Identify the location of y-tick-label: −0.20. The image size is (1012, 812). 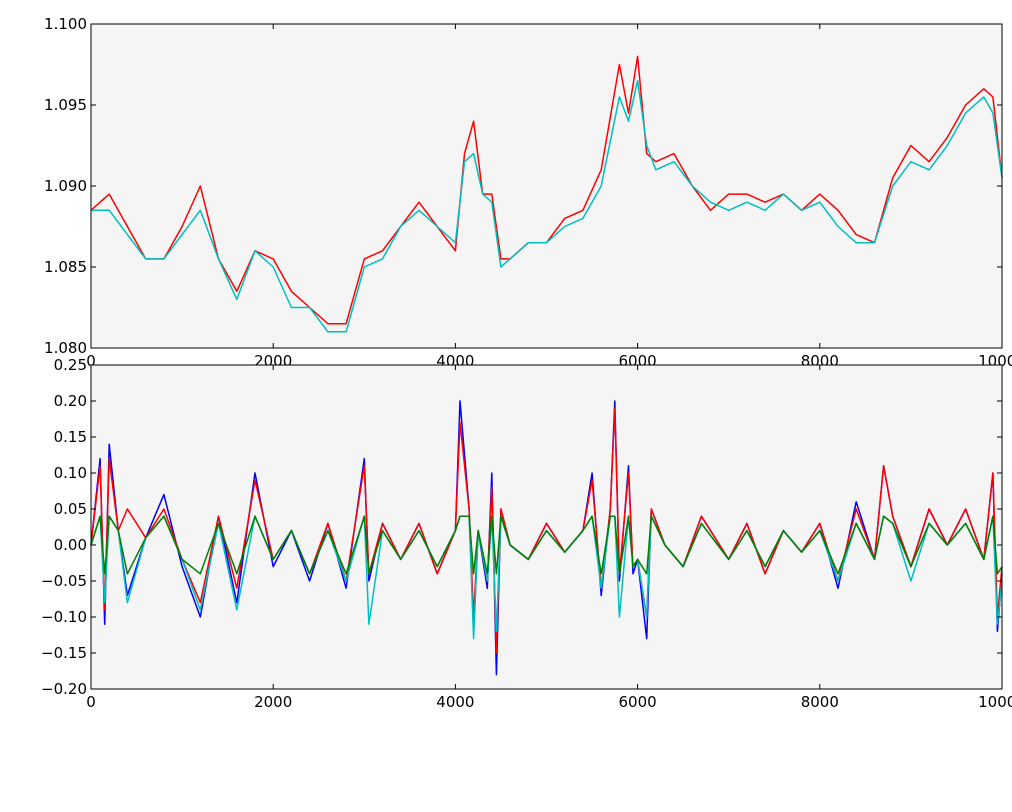
(64, 689).